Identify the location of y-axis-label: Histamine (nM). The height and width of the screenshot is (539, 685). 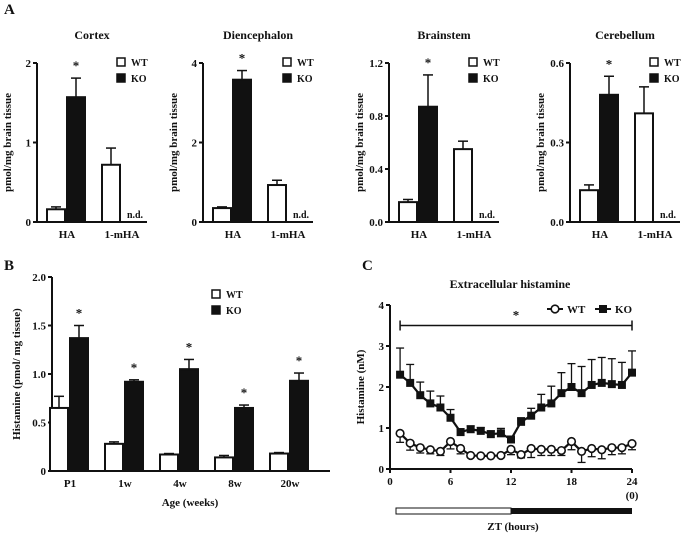
(361, 386).